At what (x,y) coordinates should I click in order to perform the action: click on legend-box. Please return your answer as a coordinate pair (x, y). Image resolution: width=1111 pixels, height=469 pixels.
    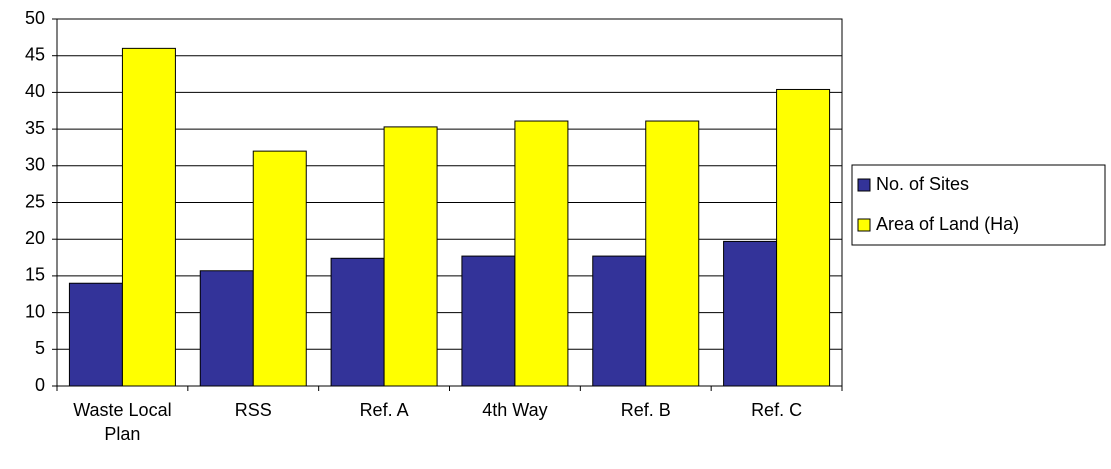
    Looking at the image, I should click on (978, 205).